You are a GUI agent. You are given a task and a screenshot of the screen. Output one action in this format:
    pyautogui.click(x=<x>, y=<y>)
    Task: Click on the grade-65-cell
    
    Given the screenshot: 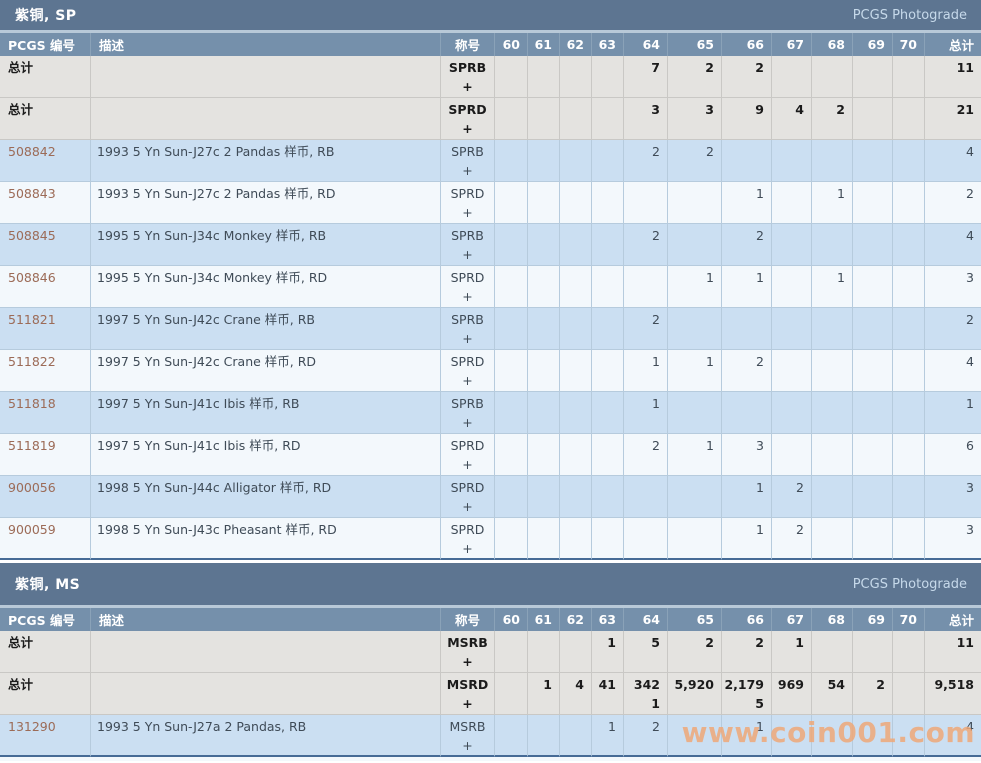 What is the action you would take?
    pyautogui.click(x=695, y=539)
    